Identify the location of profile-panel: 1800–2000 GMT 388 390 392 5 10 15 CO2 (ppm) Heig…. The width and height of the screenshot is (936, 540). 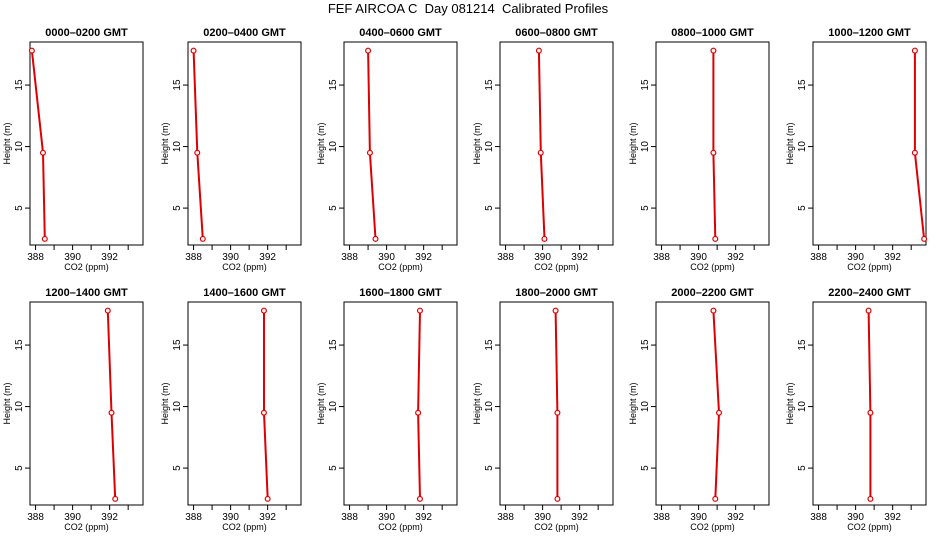
(543, 409).